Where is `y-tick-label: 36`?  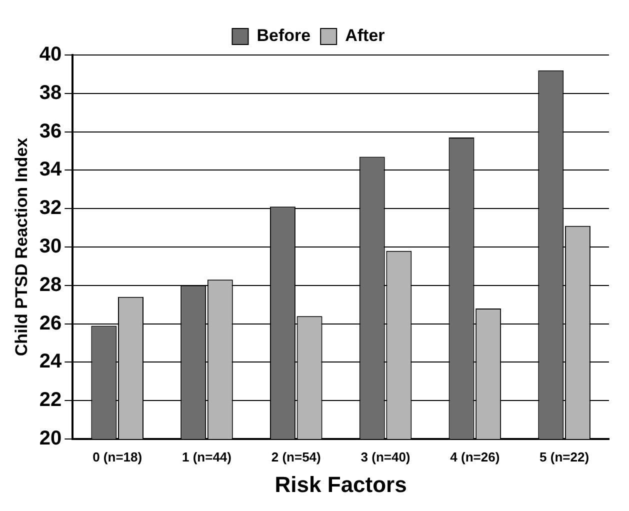 y-tick-label: 36 is located at coordinates (50, 131).